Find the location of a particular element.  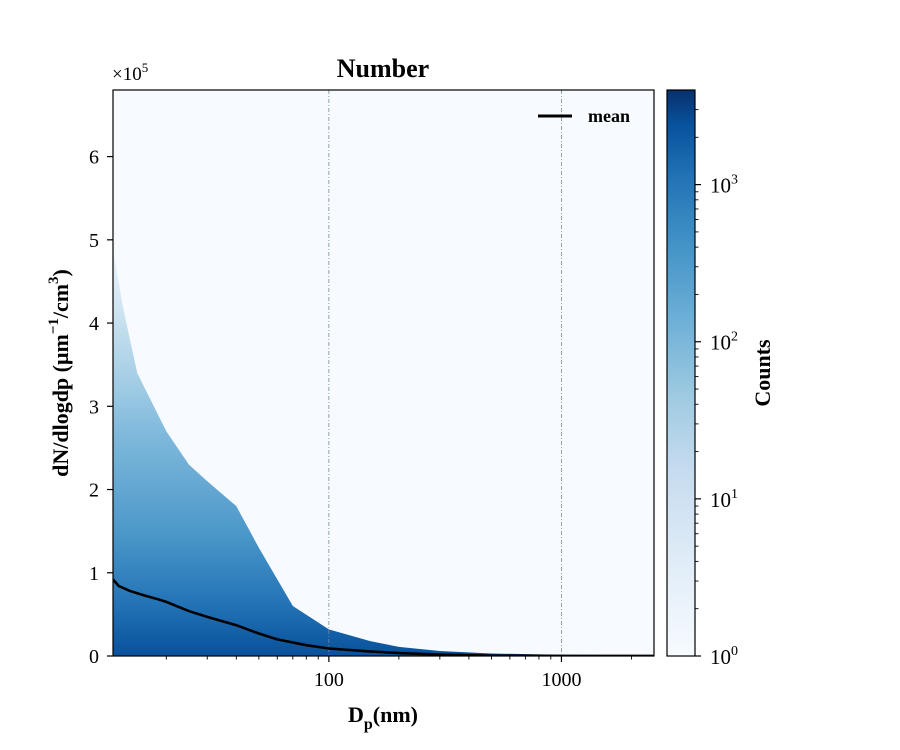

colorbar-tick-label: 10² is located at coordinates (724, 342).